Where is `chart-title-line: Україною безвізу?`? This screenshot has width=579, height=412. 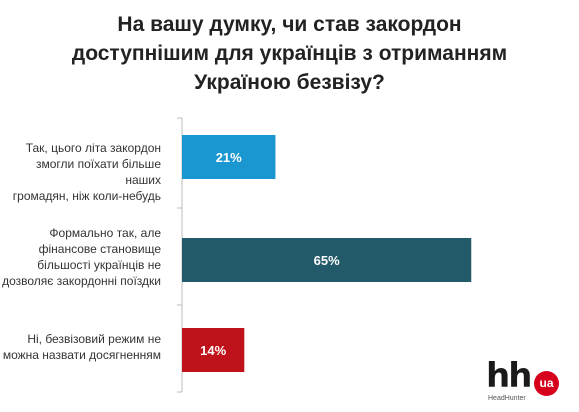 chart-title-line: Україною безвізу? is located at coordinates (289, 82).